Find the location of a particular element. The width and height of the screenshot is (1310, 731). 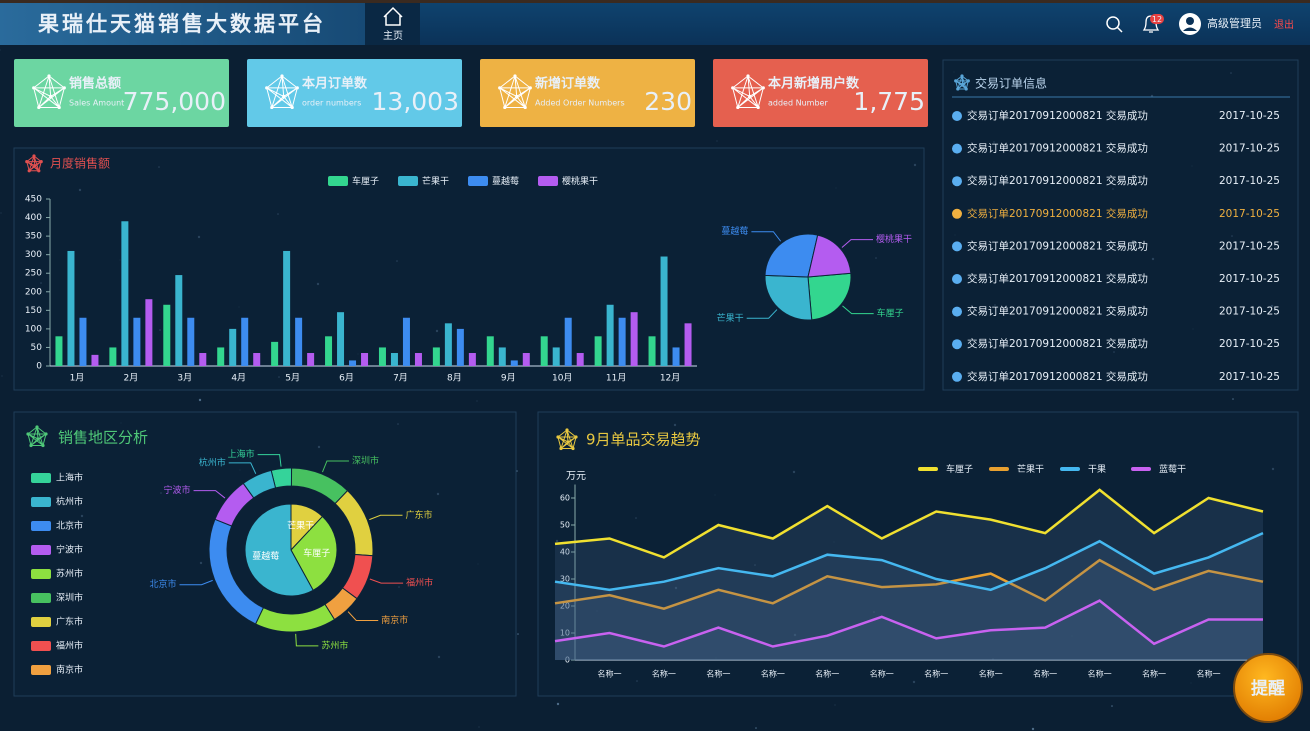

slice-label: 福州市 is located at coordinates (419, 583).